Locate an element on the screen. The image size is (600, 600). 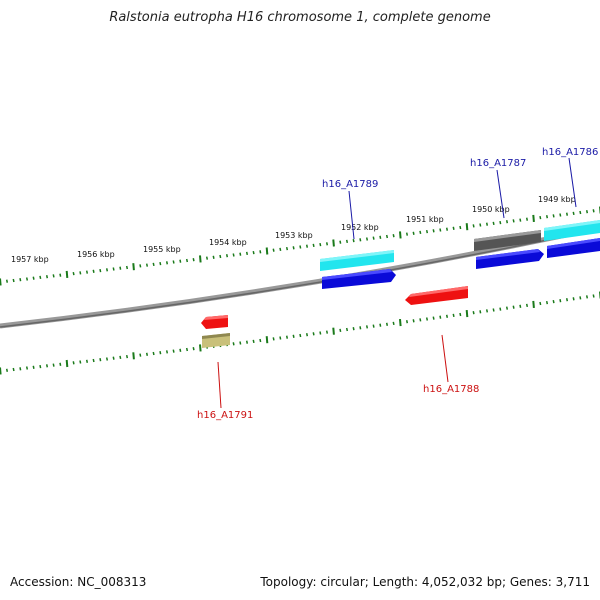
scale-label-1950: 1950 kbp is located at coordinates (491, 209).